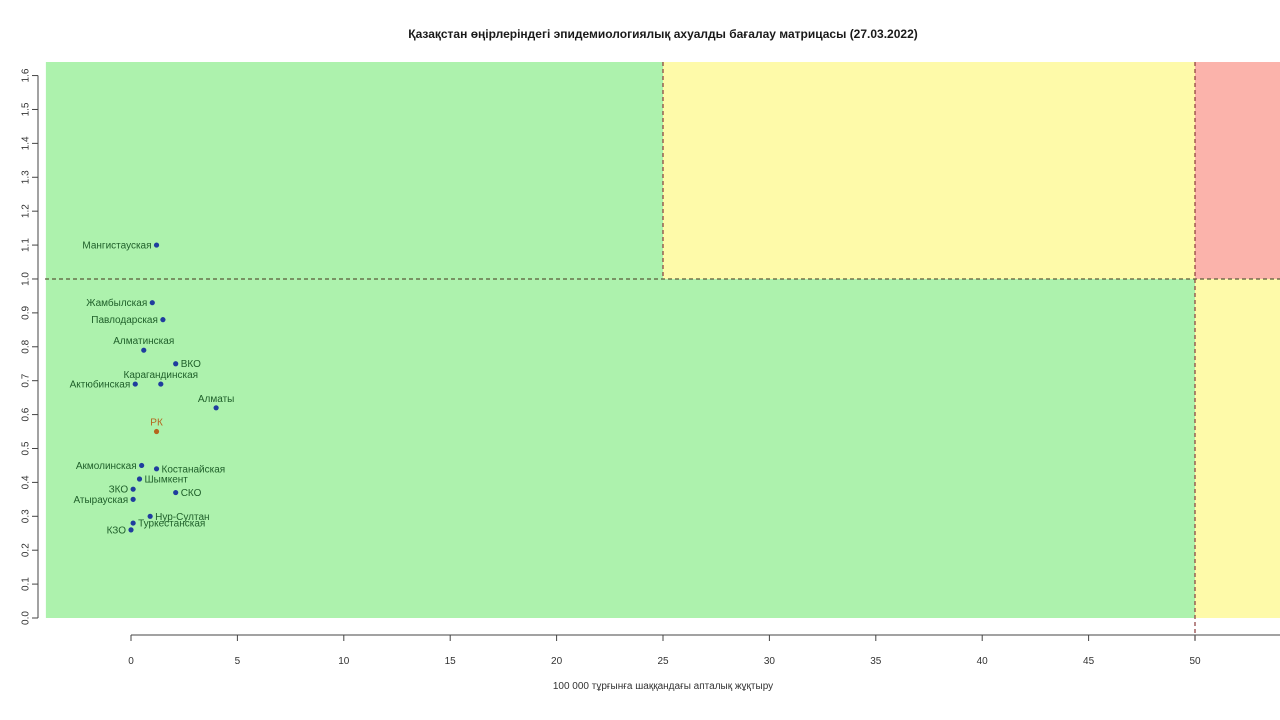  I want to click on point-label-16: Нур-Султан, so click(182, 517).